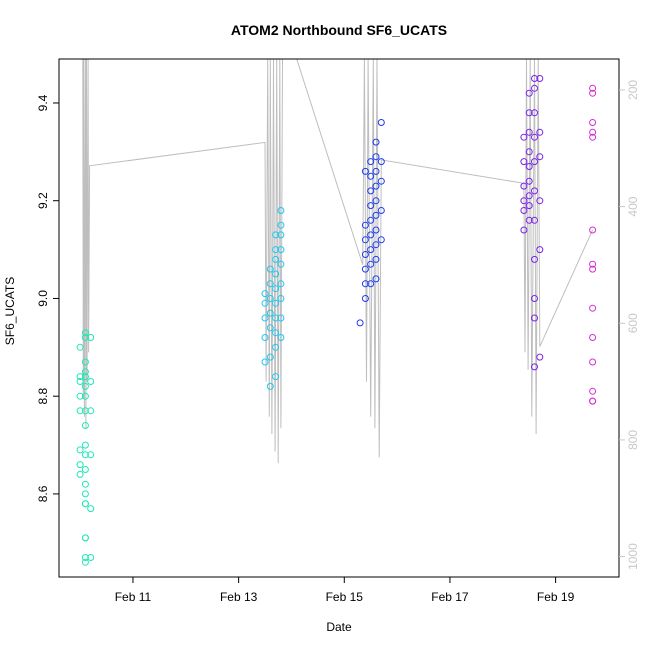  What do you see at coordinates (43, 493) in the screenshot?
I see `y-tick-label: 8.6` at bounding box center [43, 493].